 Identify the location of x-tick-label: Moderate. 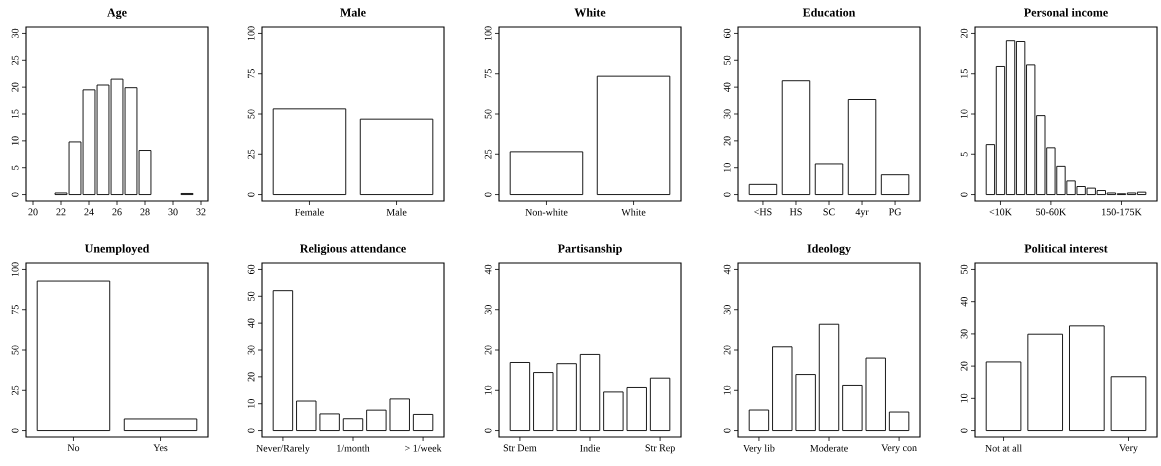
(829, 448).